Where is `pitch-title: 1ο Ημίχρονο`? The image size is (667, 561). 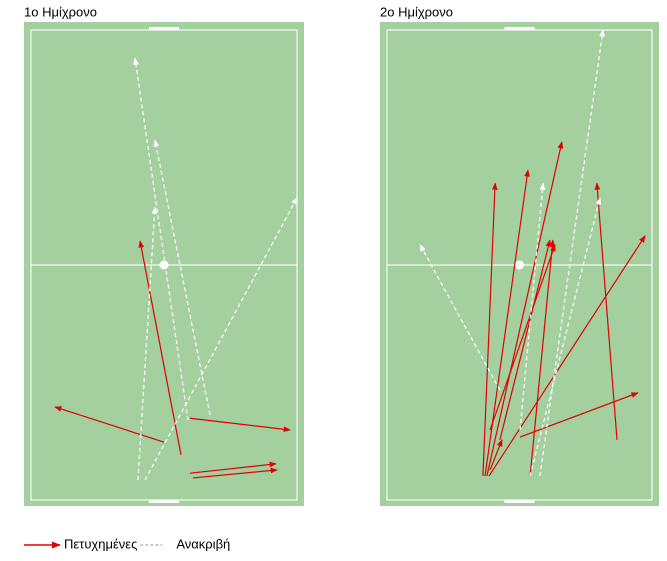 pitch-title: 1ο Ημίχρονο is located at coordinates (60, 11).